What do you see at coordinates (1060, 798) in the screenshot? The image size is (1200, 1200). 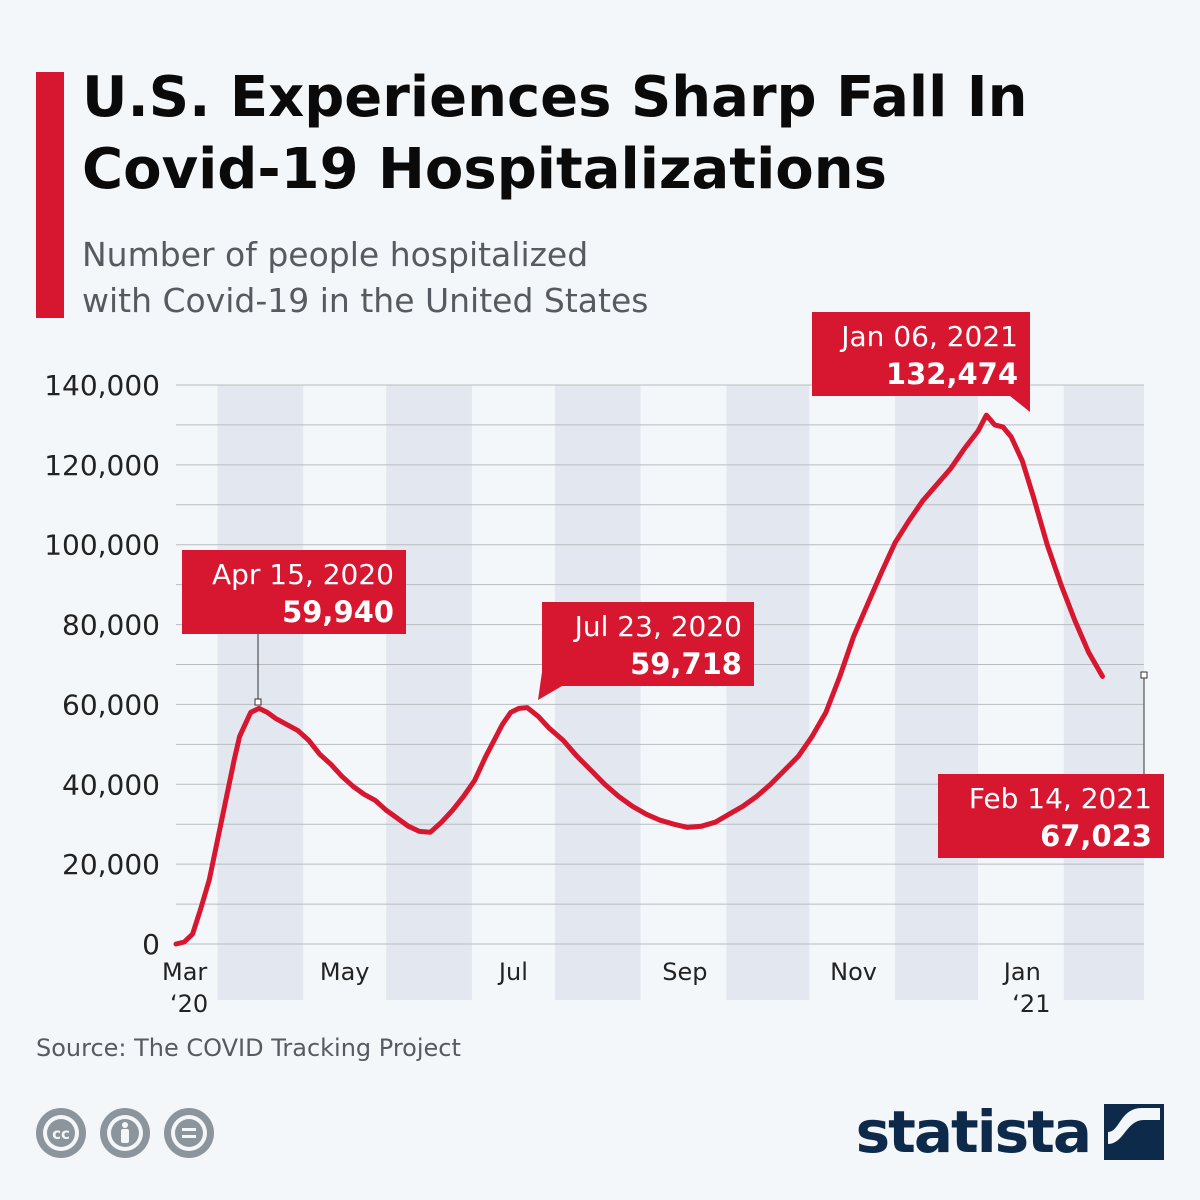 I see `annotation-date-3: Feb 14, 2021` at bounding box center [1060, 798].